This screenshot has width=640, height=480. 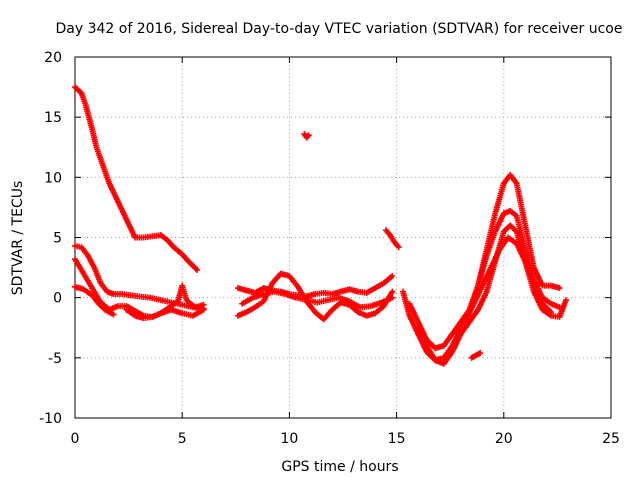 What do you see at coordinates (504, 439) in the screenshot?
I see `x-tick-label: 20` at bounding box center [504, 439].